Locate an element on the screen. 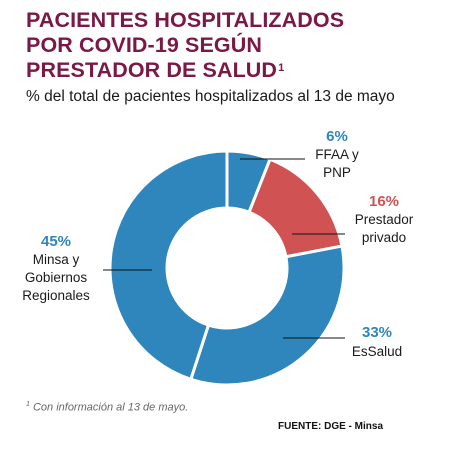 Image resolution: width=457 pixels, height=449 pixels. source-note: FUENTE: DGE - Minsa is located at coordinates (331, 426).